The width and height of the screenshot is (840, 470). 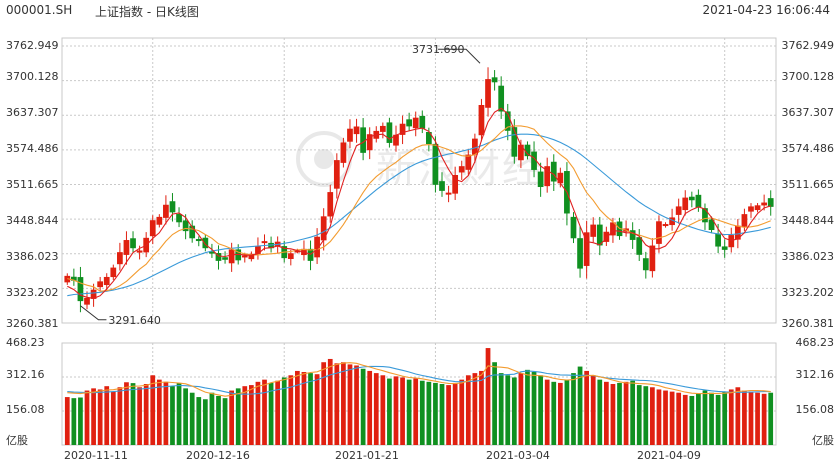 What do you see at coordinates (17, 440) in the screenshot?
I see `volume-unit-left: 亿股` at bounding box center [17, 440].